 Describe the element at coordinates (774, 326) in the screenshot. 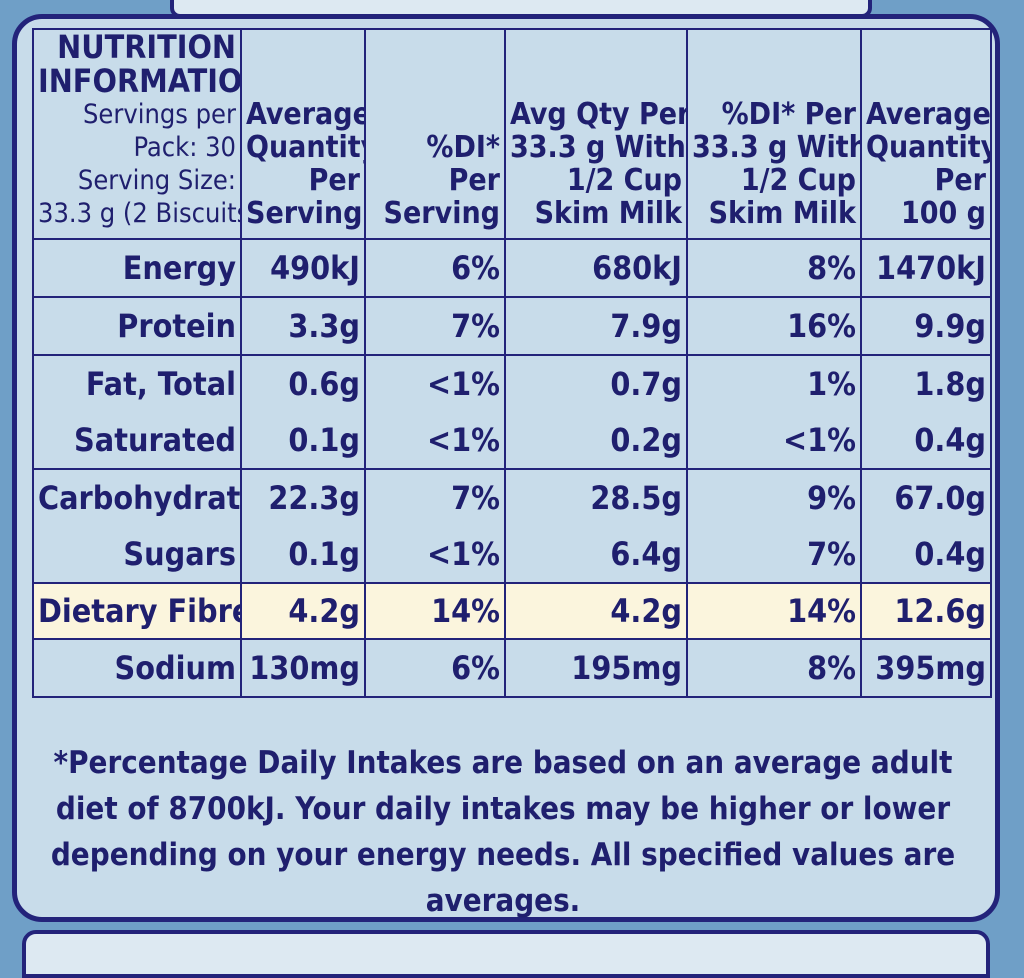

I see `cell-value: 16%` at that location.